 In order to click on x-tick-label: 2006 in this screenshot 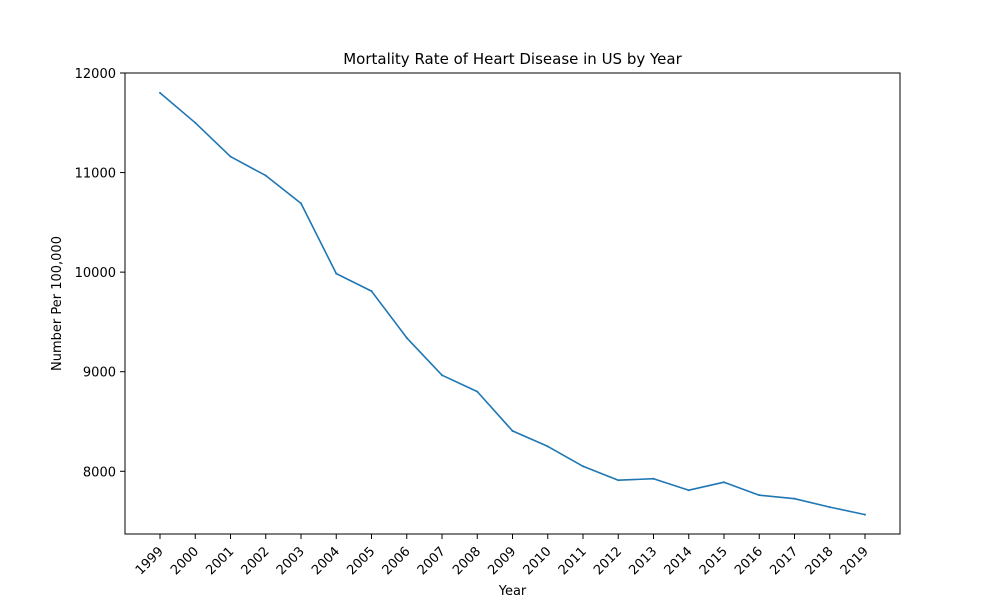, I will do `click(397, 561)`.